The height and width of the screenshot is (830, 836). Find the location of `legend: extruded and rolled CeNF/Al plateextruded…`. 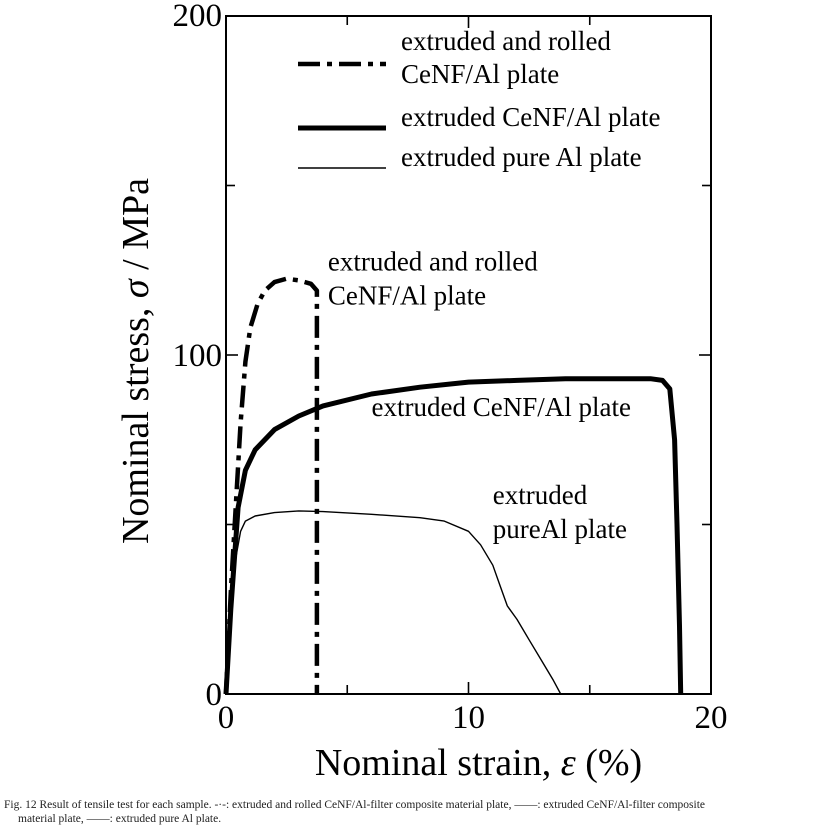

legend: extruded and rolled CeNF/Al plateextruded… is located at coordinates (479, 99).